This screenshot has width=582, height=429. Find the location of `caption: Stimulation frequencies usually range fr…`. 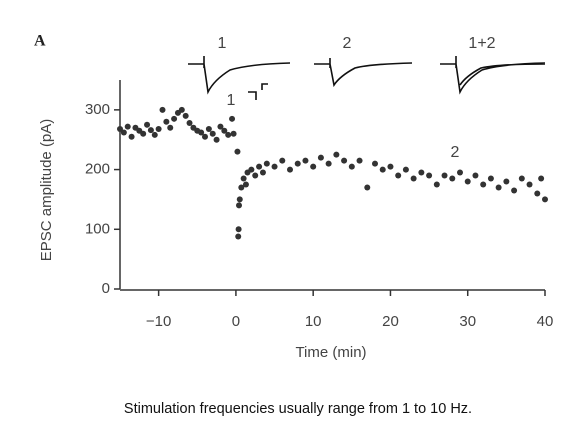

caption: Stimulation frequencies usually range fr… is located at coordinates (298, 409).